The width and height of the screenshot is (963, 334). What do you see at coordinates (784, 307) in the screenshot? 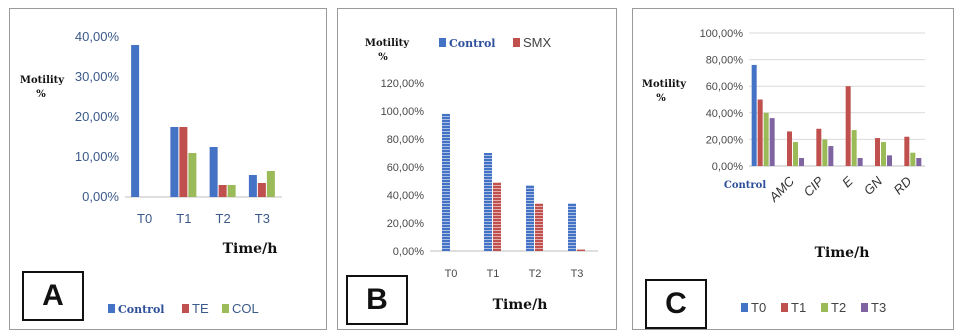
I see `legend-swatch-t1` at bounding box center [784, 307].